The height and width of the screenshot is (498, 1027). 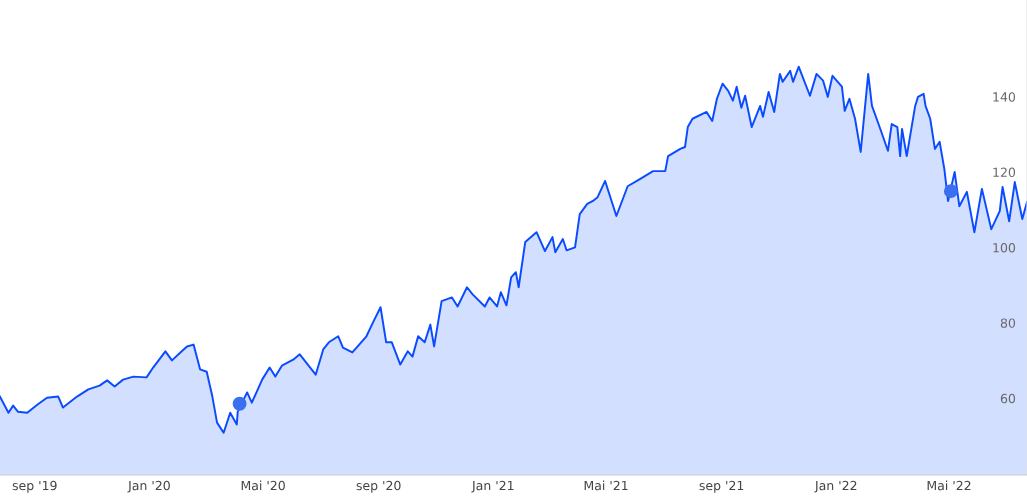 I want to click on x-tick-label: Jan '22, so click(x=835, y=486).